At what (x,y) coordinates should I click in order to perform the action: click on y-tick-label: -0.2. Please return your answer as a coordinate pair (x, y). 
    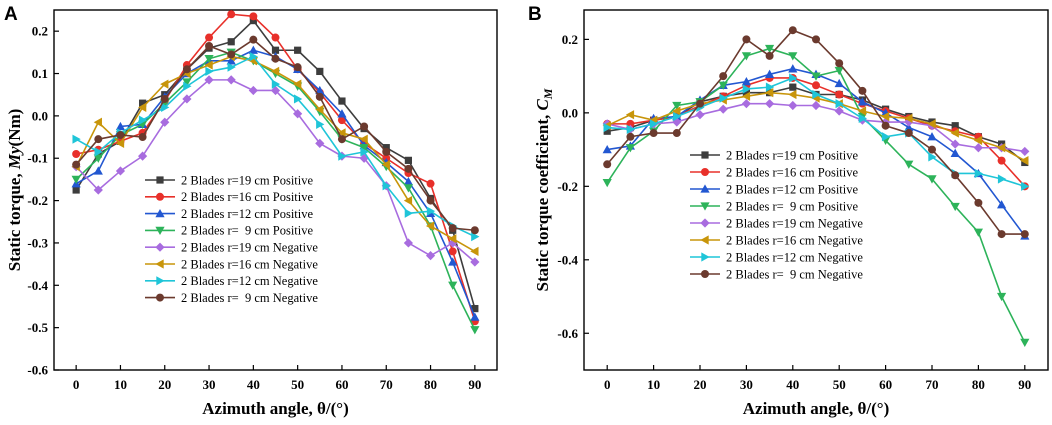
    Looking at the image, I should click on (567, 186).